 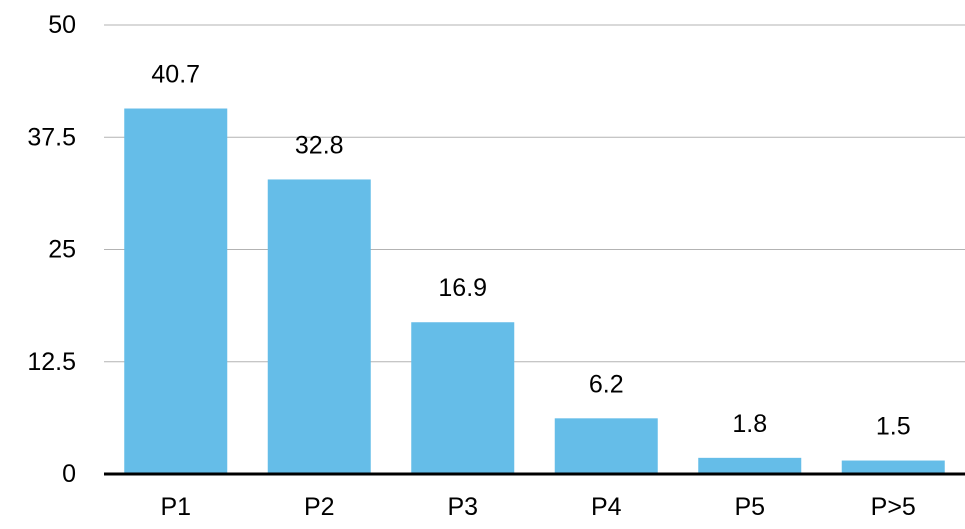 What do you see at coordinates (462, 507) in the screenshot?
I see `x-tick-label: P3` at bounding box center [462, 507].